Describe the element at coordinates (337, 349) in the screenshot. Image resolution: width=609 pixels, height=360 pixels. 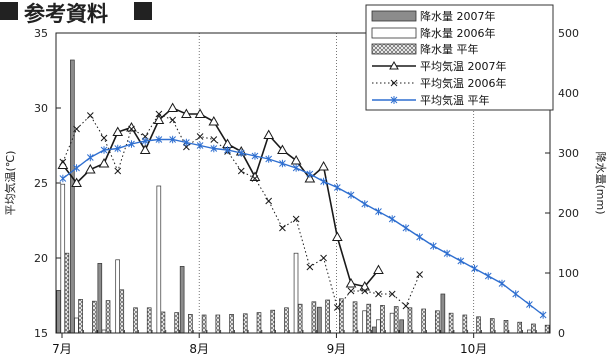
I see `month-label: 9月` at that location.